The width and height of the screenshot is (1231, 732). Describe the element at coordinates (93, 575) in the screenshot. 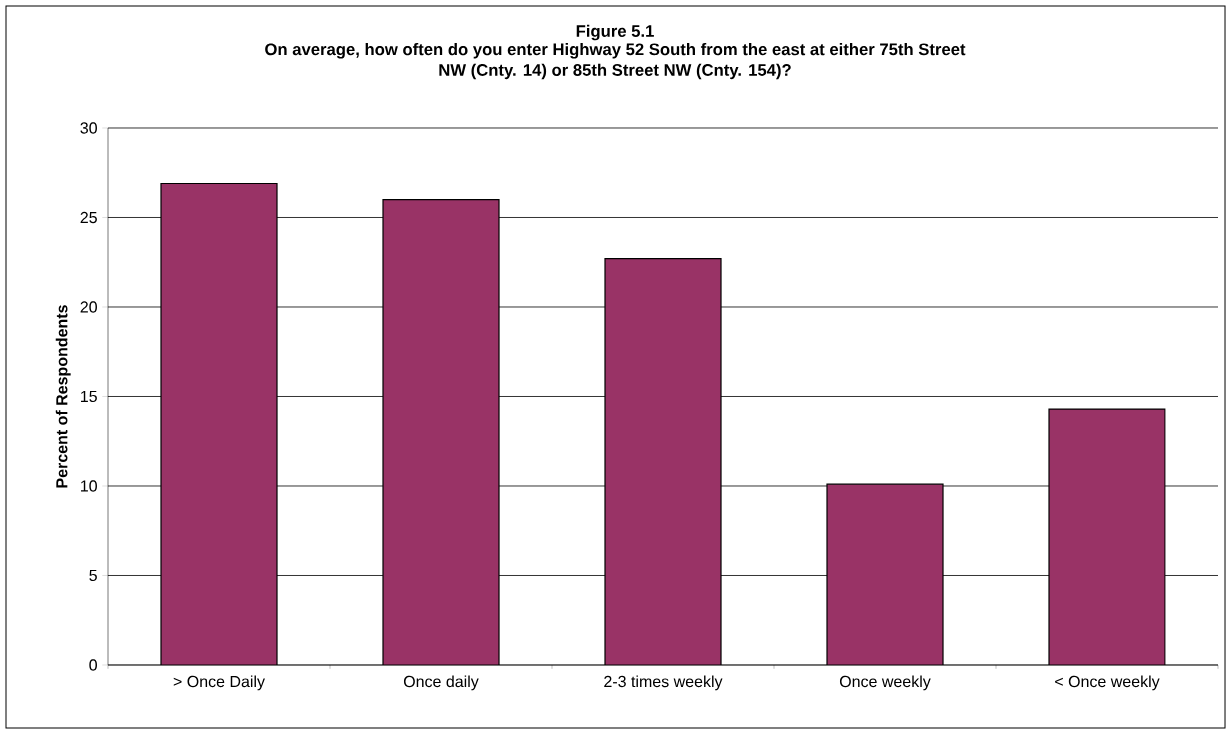

I see `y-tick-label: 5` at that location.